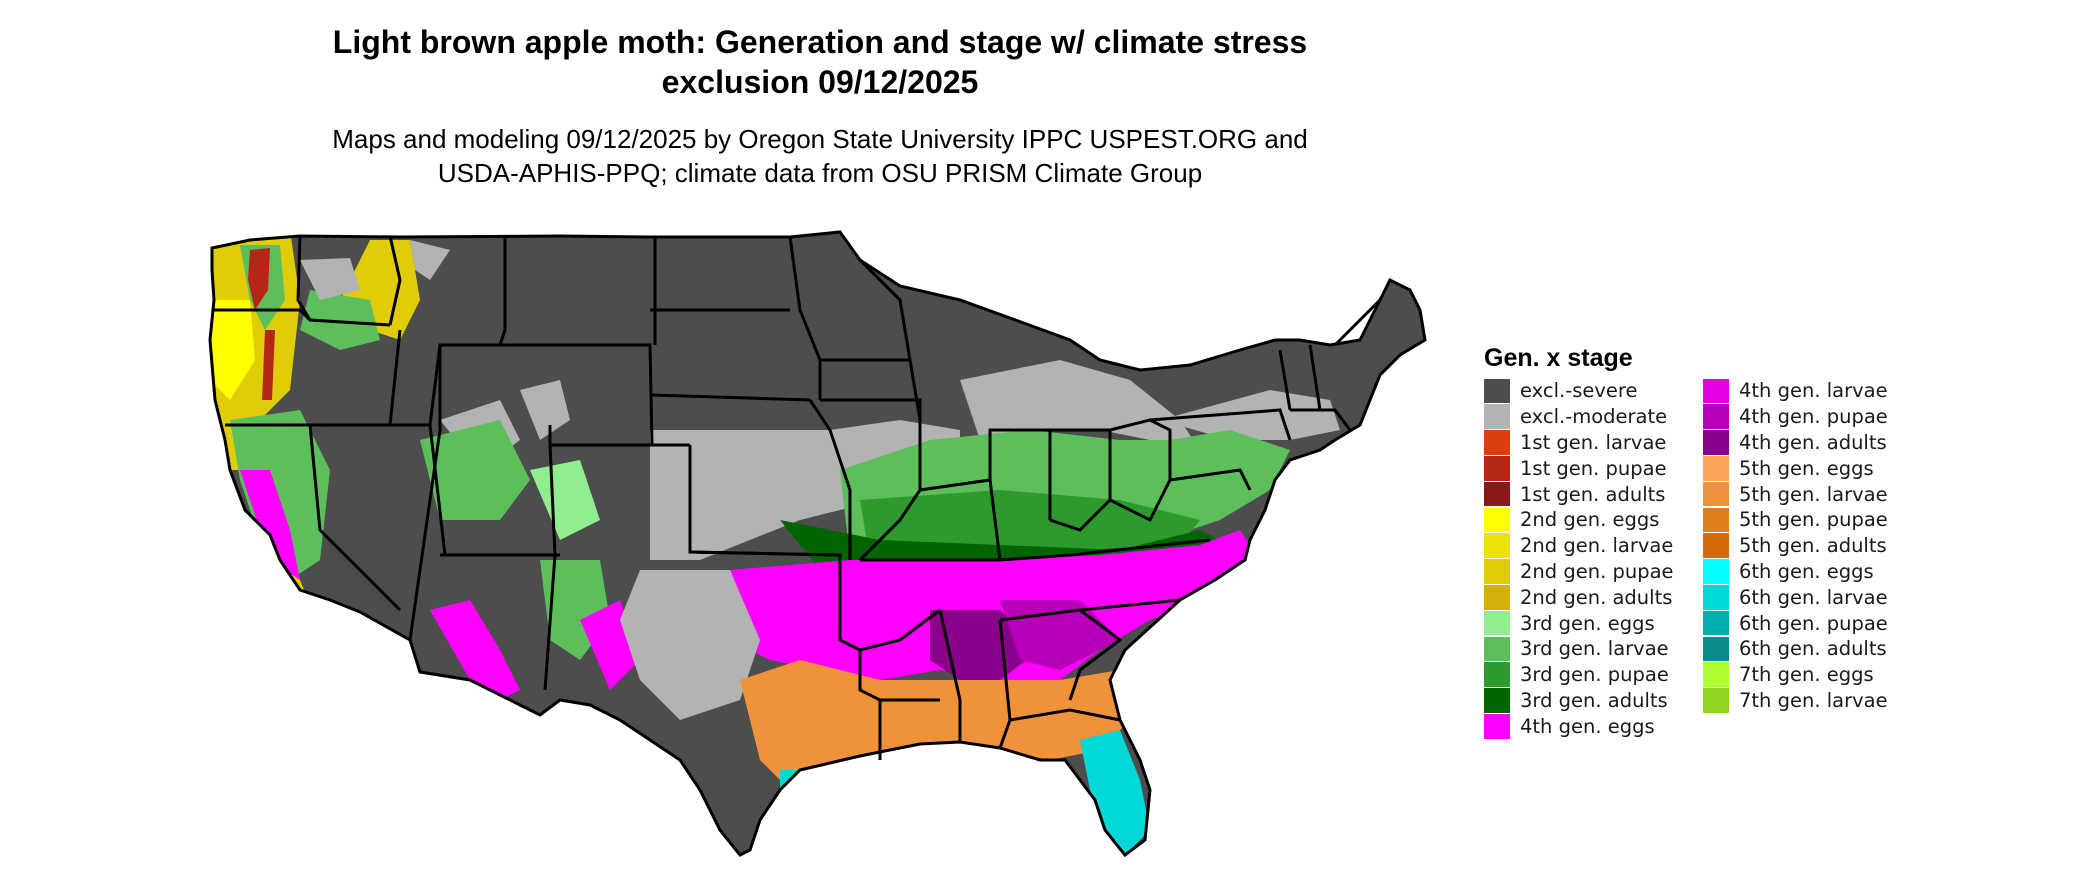 This screenshot has height=892, width=2100. I want to click on legend-label: 3rd gen. larvae, so click(1594, 649).